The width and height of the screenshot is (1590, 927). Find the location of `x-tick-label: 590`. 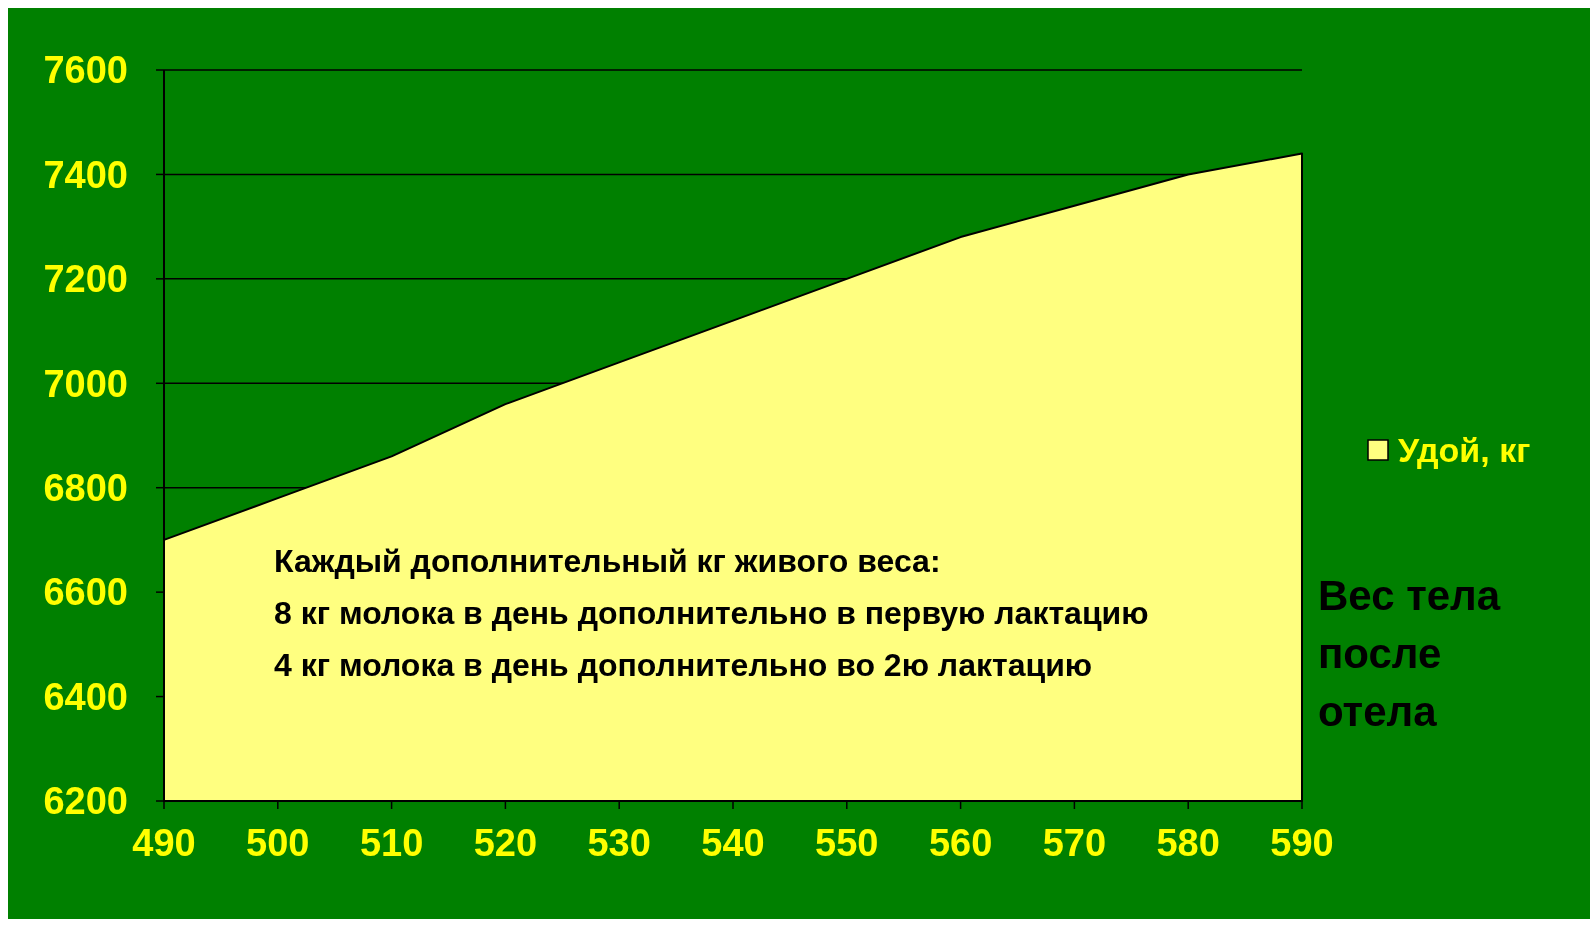

x-tick-label: 590 is located at coordinates (1302, 843).